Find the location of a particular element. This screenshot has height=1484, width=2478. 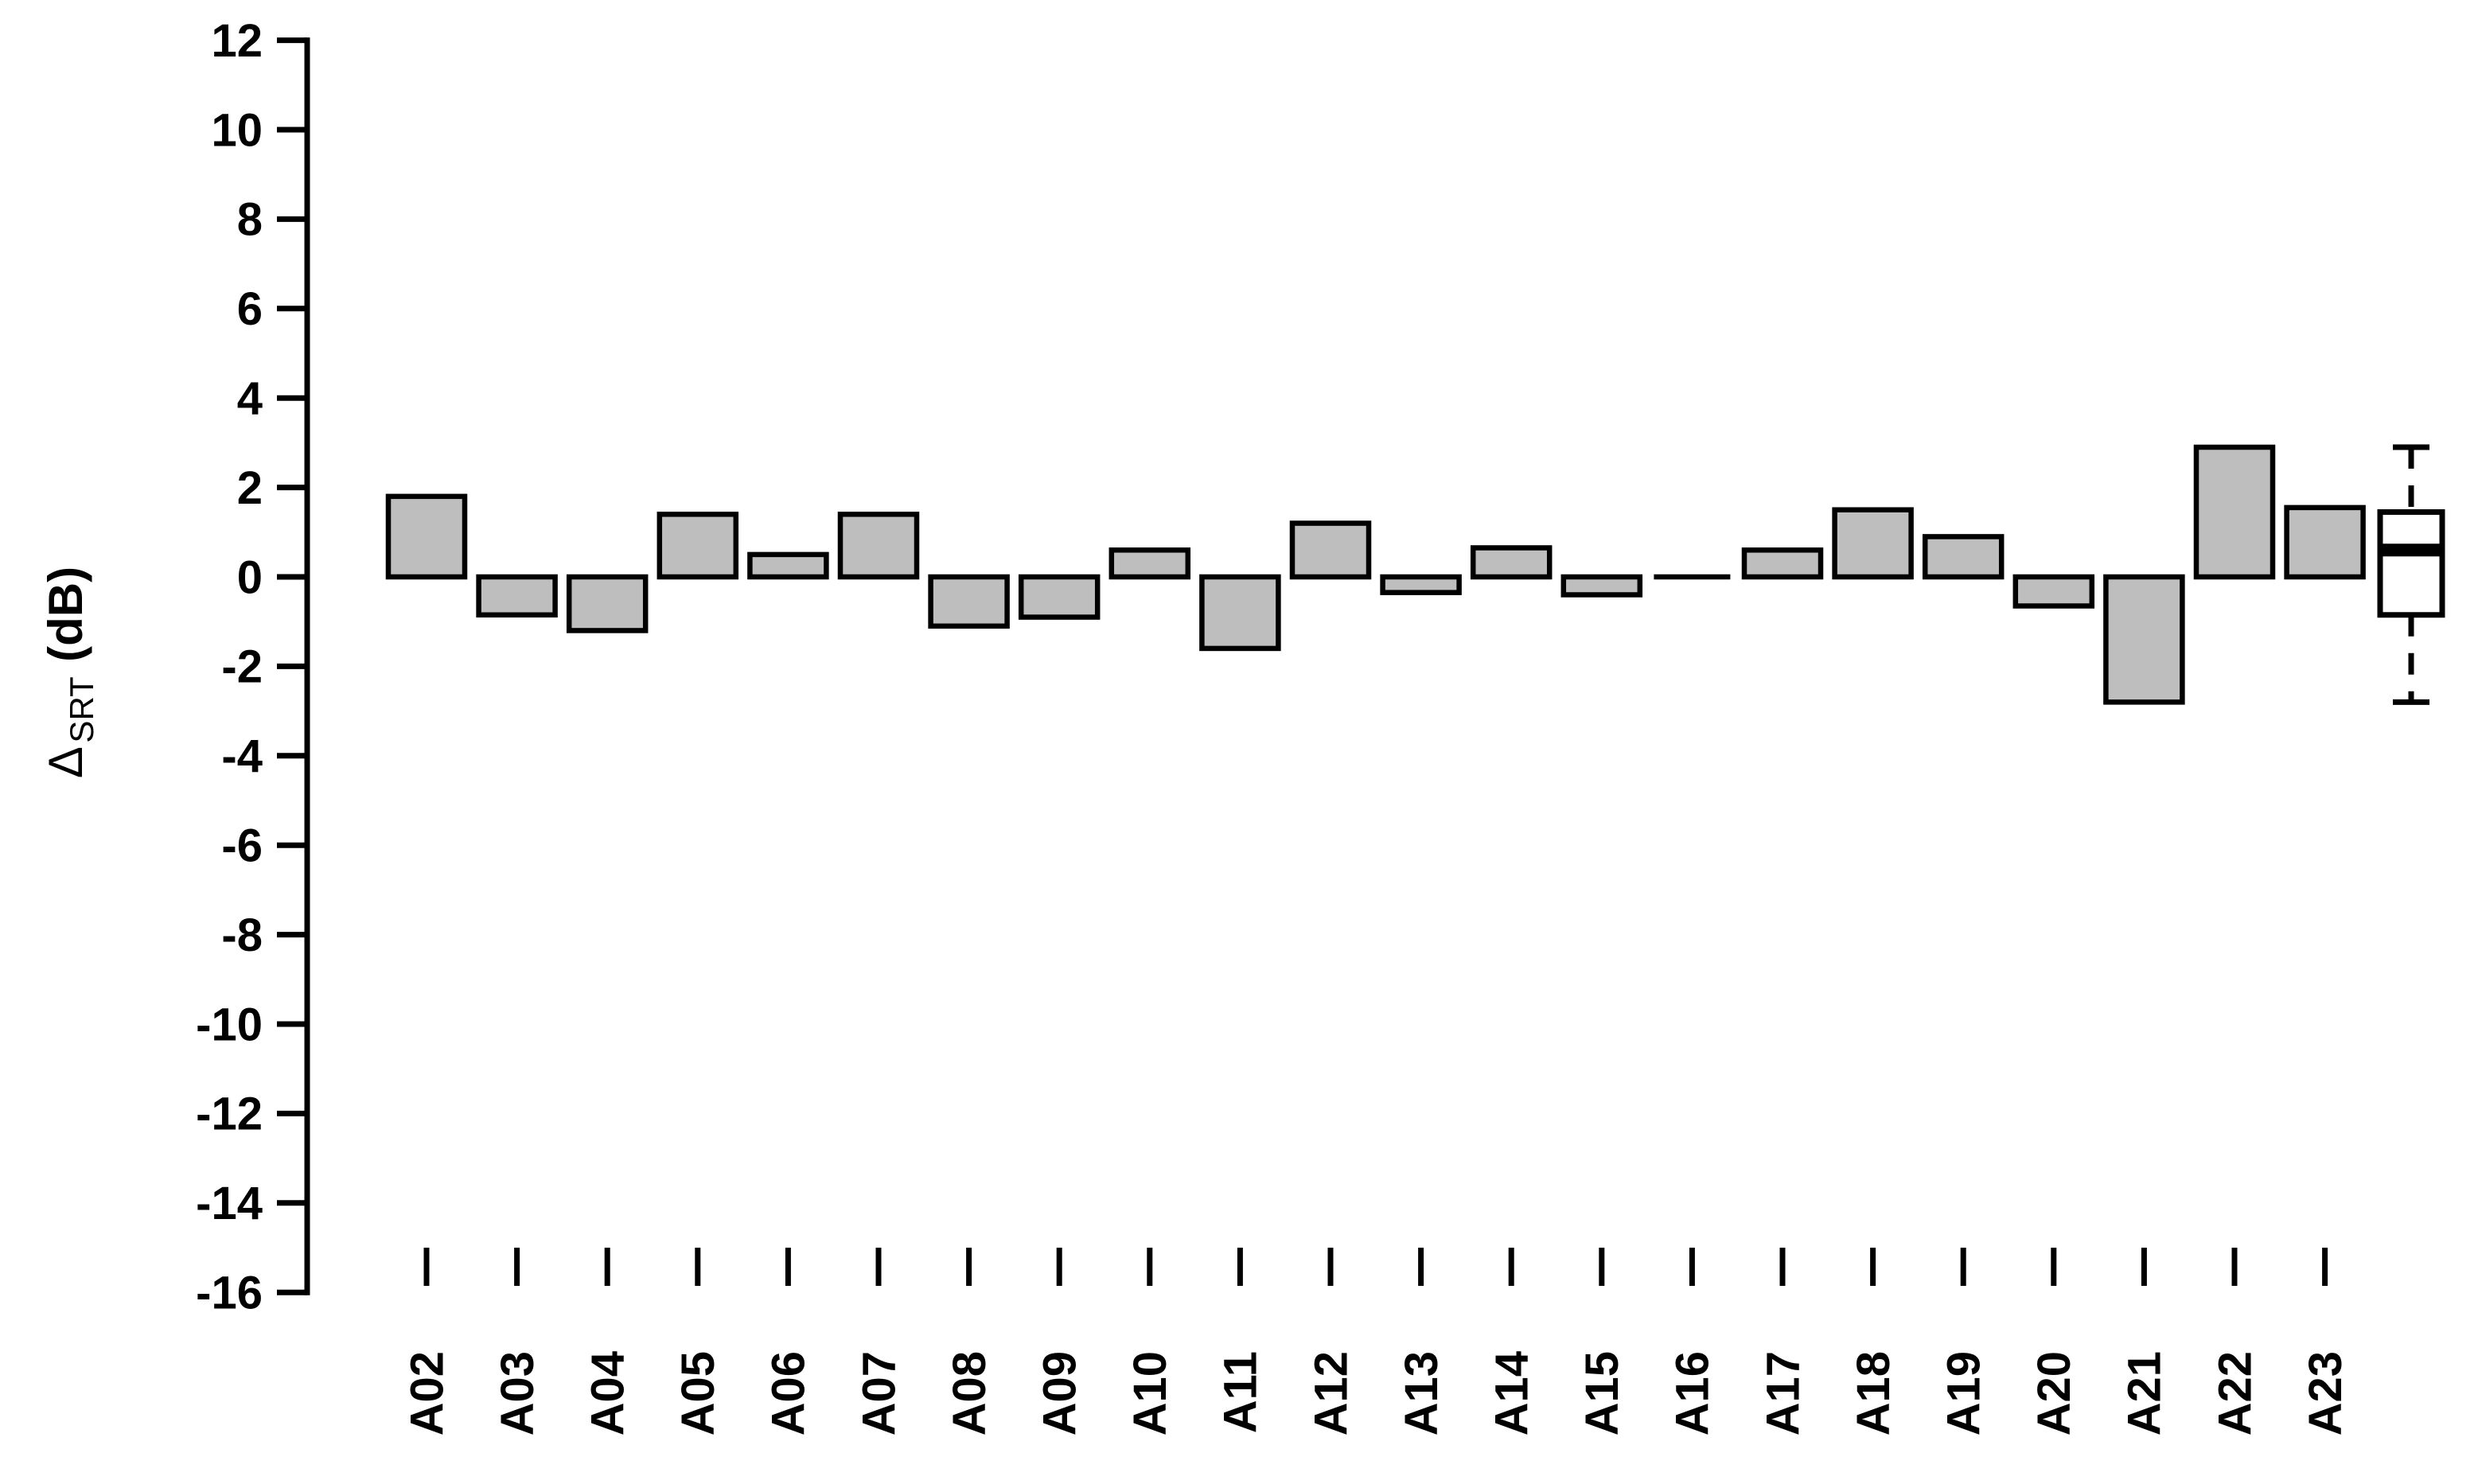

x-axis-label: A23 is located at coordinates (2325, 1393).